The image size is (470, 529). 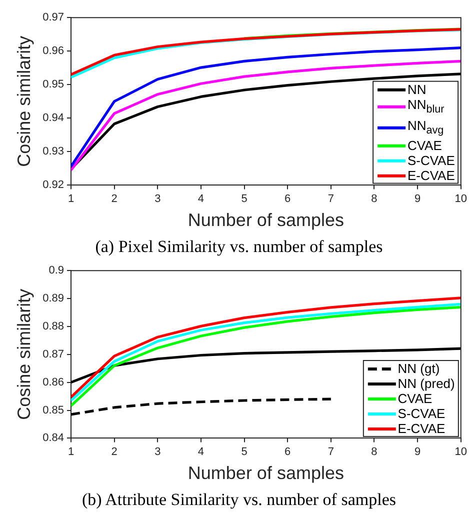 What do you see at coordinates (416, 89) in the screenshot?
I see `legend-label: NN` at bounding box center [416, 89].